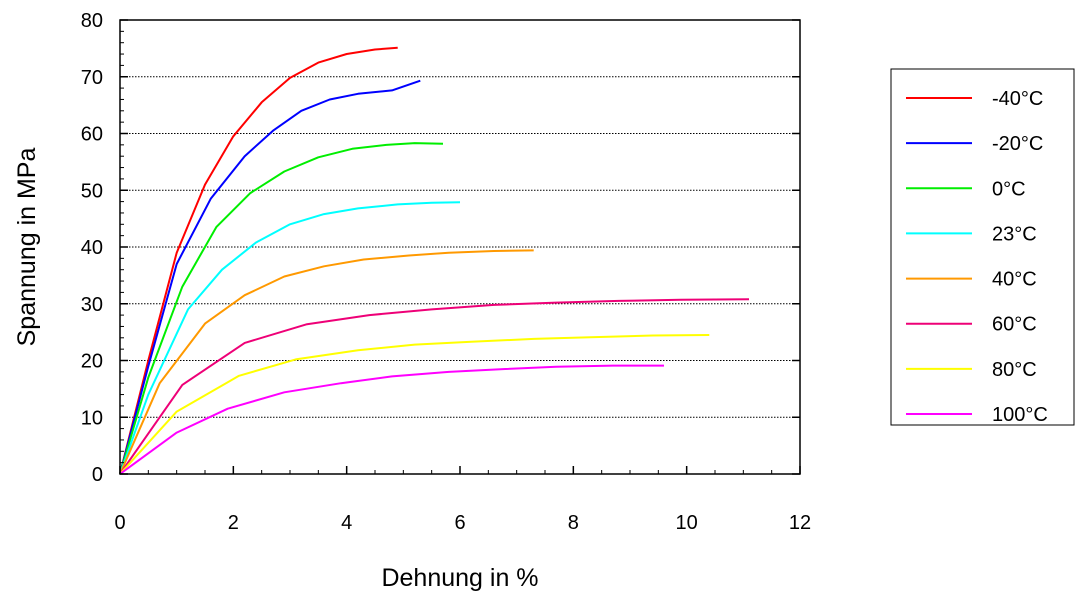 This screenshot has width=1076, height=592. What do you see at coordinates (92, 135) in the screenshot?
I see `y-tick-label: 60` at bounding box center [92, 135].